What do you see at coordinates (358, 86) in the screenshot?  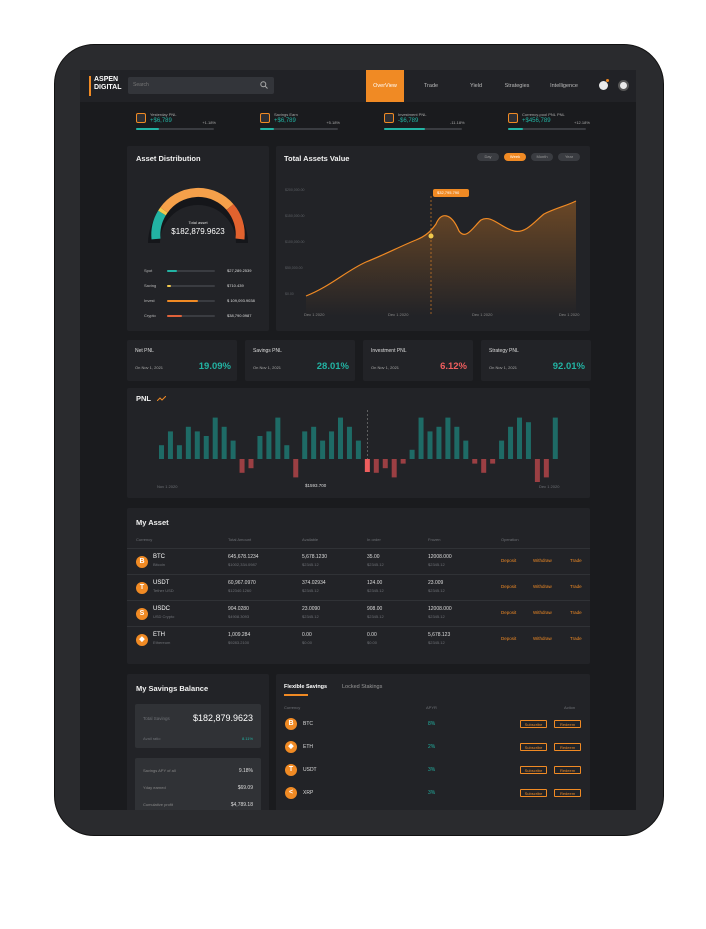 I see `top-bar: ASPEN DIGITAL Search` at bounding box center [358, 86].